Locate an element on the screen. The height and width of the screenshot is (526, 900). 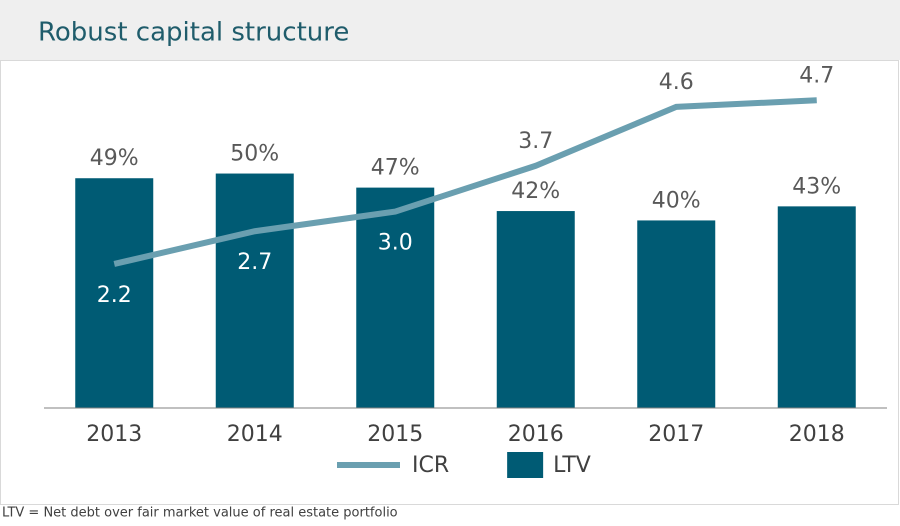
chart-title: Robust capital structure is located at coordinates (193, 33).